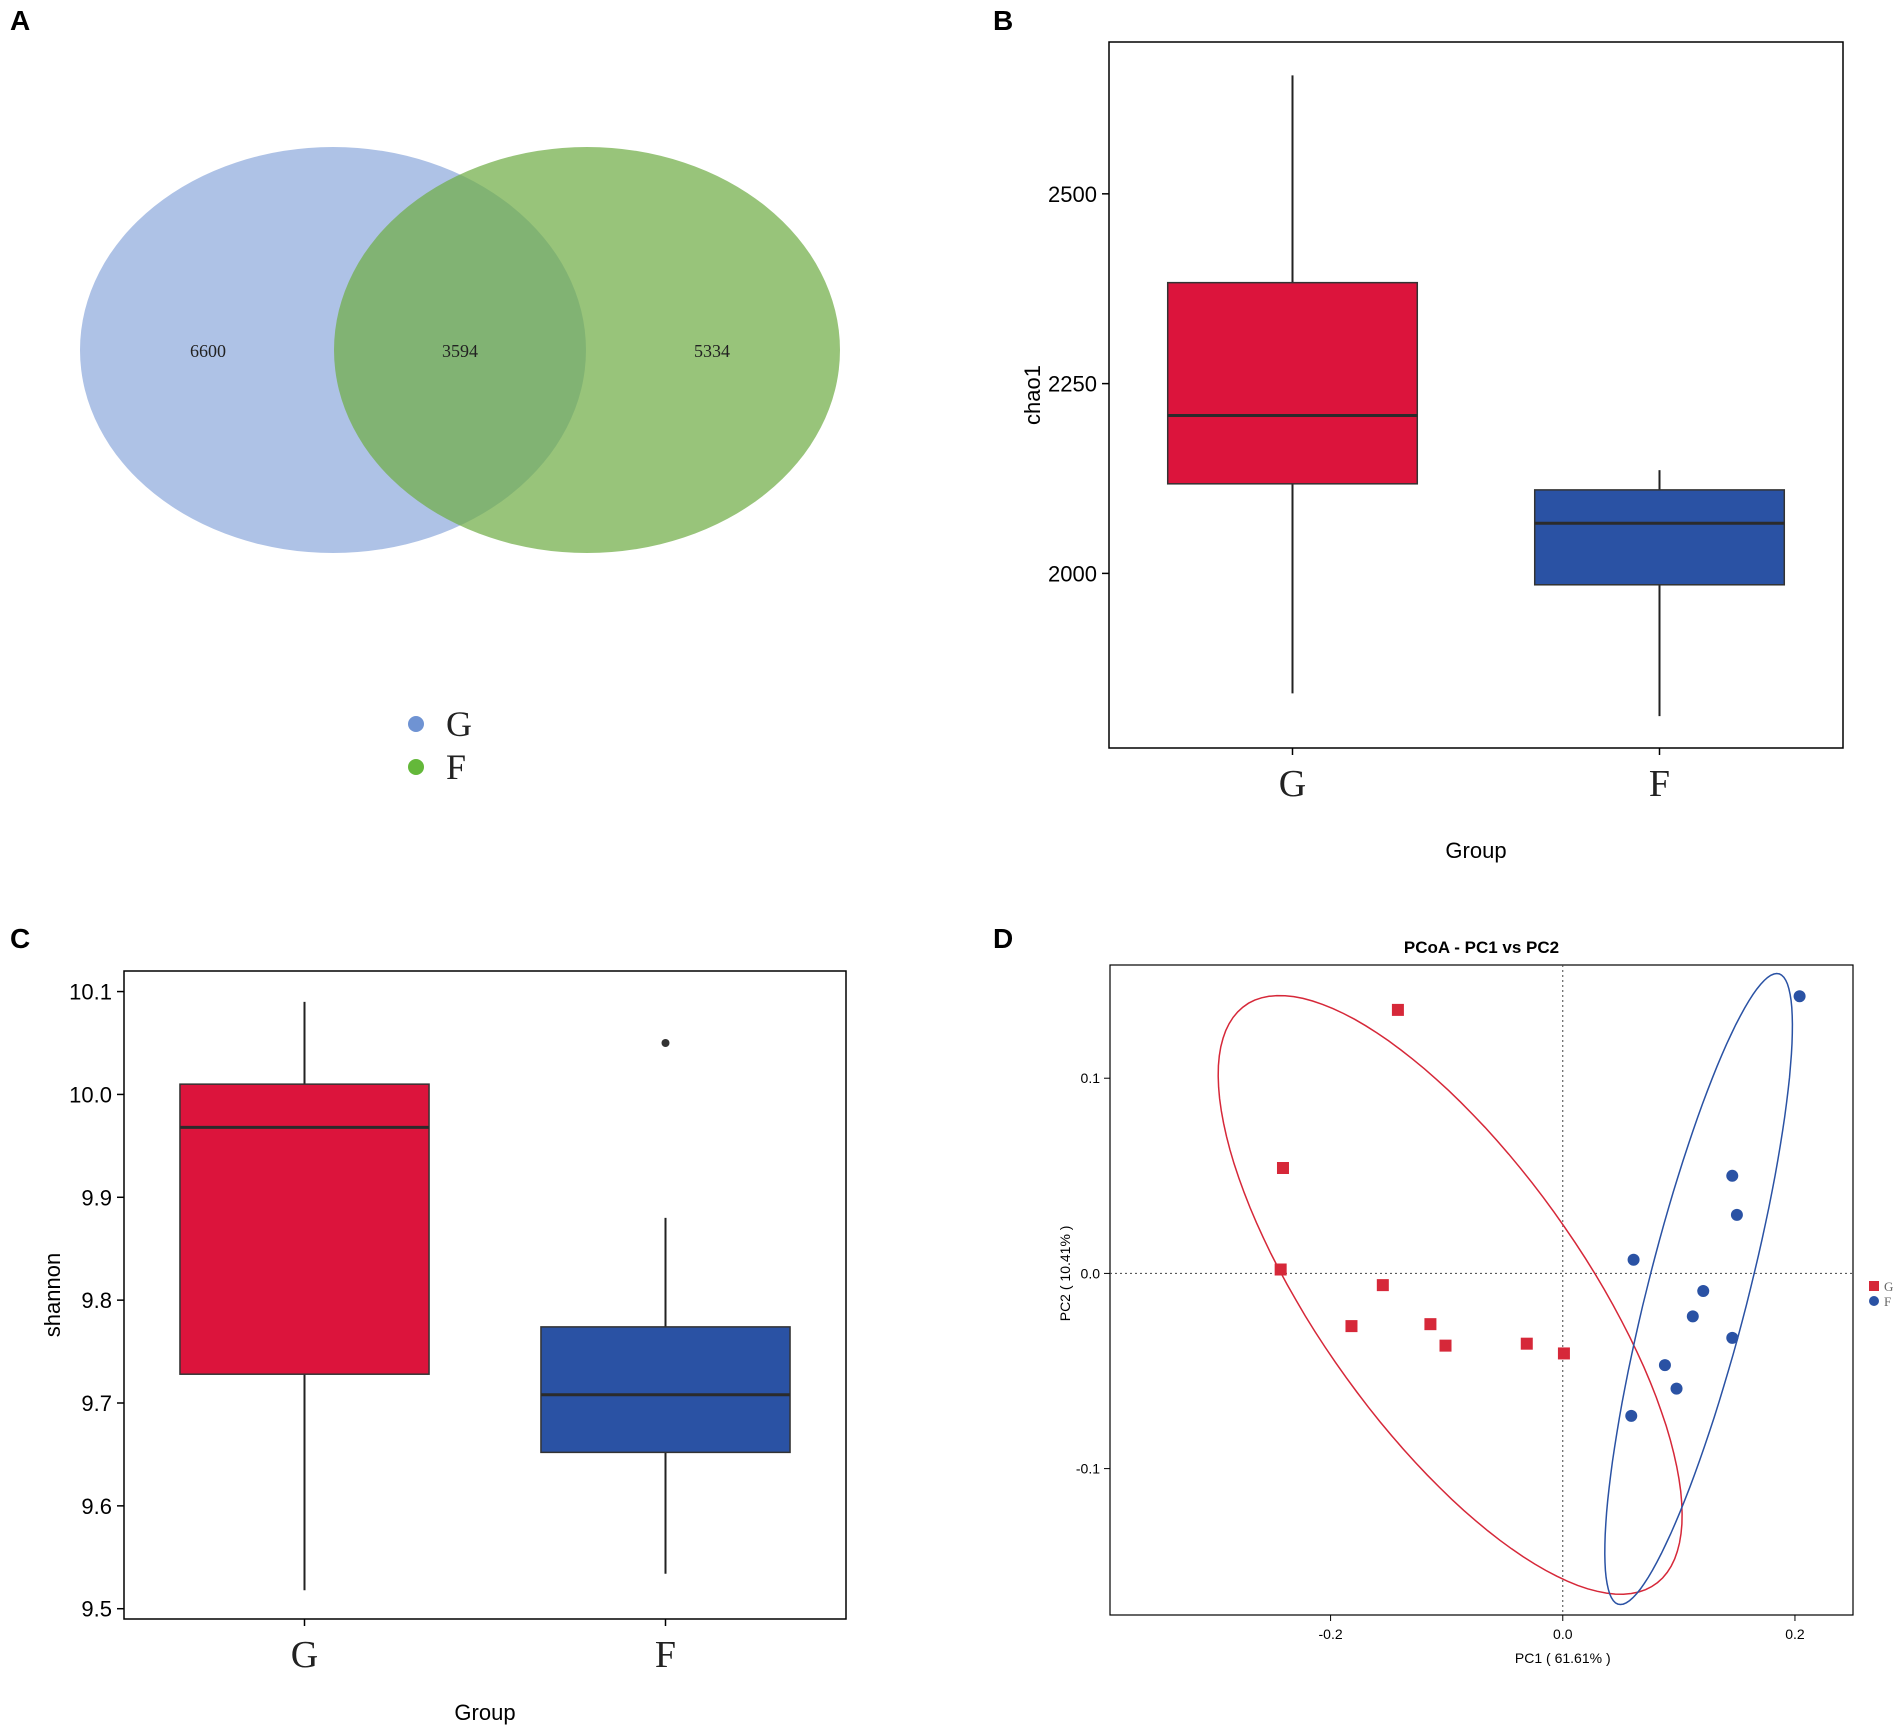  I want to click on x-axis-title: PC1 ( 61.61% ), so click(1563, 1658).